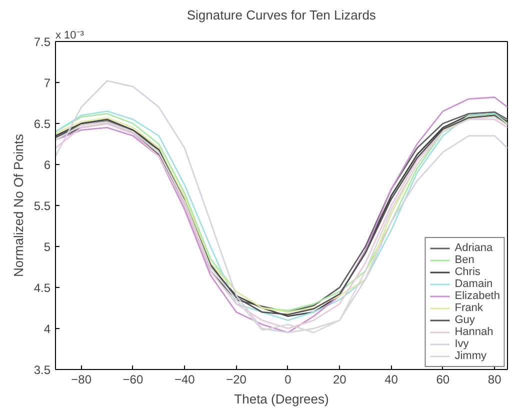  Describe the element at coordinates (339, 379) in the screenshot. I see `x-tick-label: 20` at that location.